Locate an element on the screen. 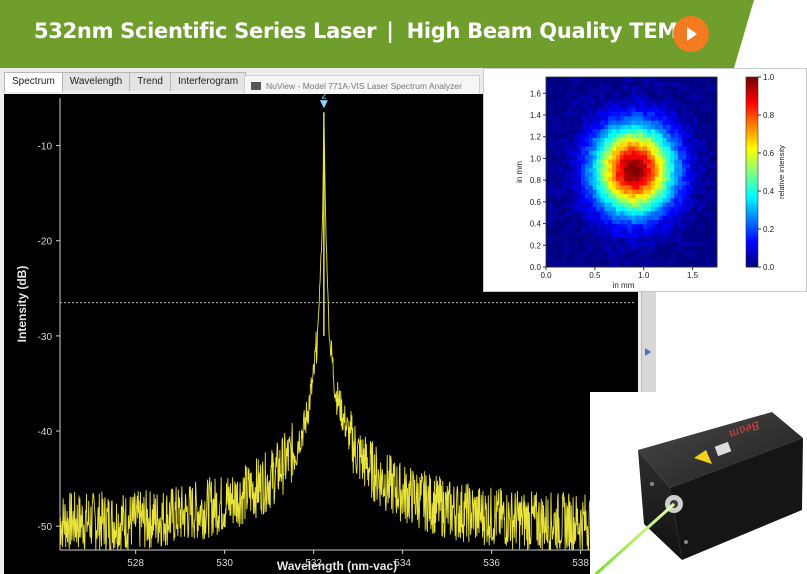 This screenshot has width=807, height=574. tab-spectrum: Spectrum is located at coordinates (33, 82).